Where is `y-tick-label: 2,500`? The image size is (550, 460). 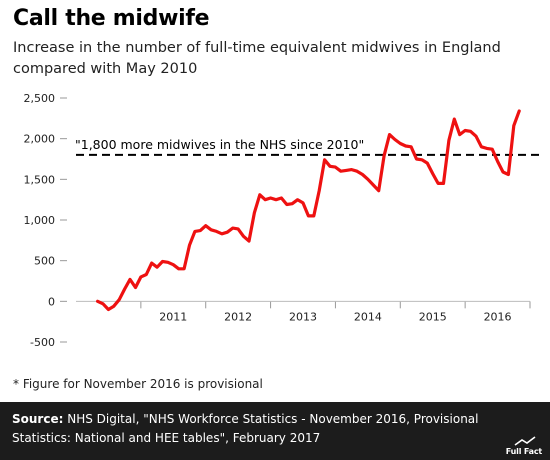 y-tick-label: 2,500 is located at coordinates (40, 98).